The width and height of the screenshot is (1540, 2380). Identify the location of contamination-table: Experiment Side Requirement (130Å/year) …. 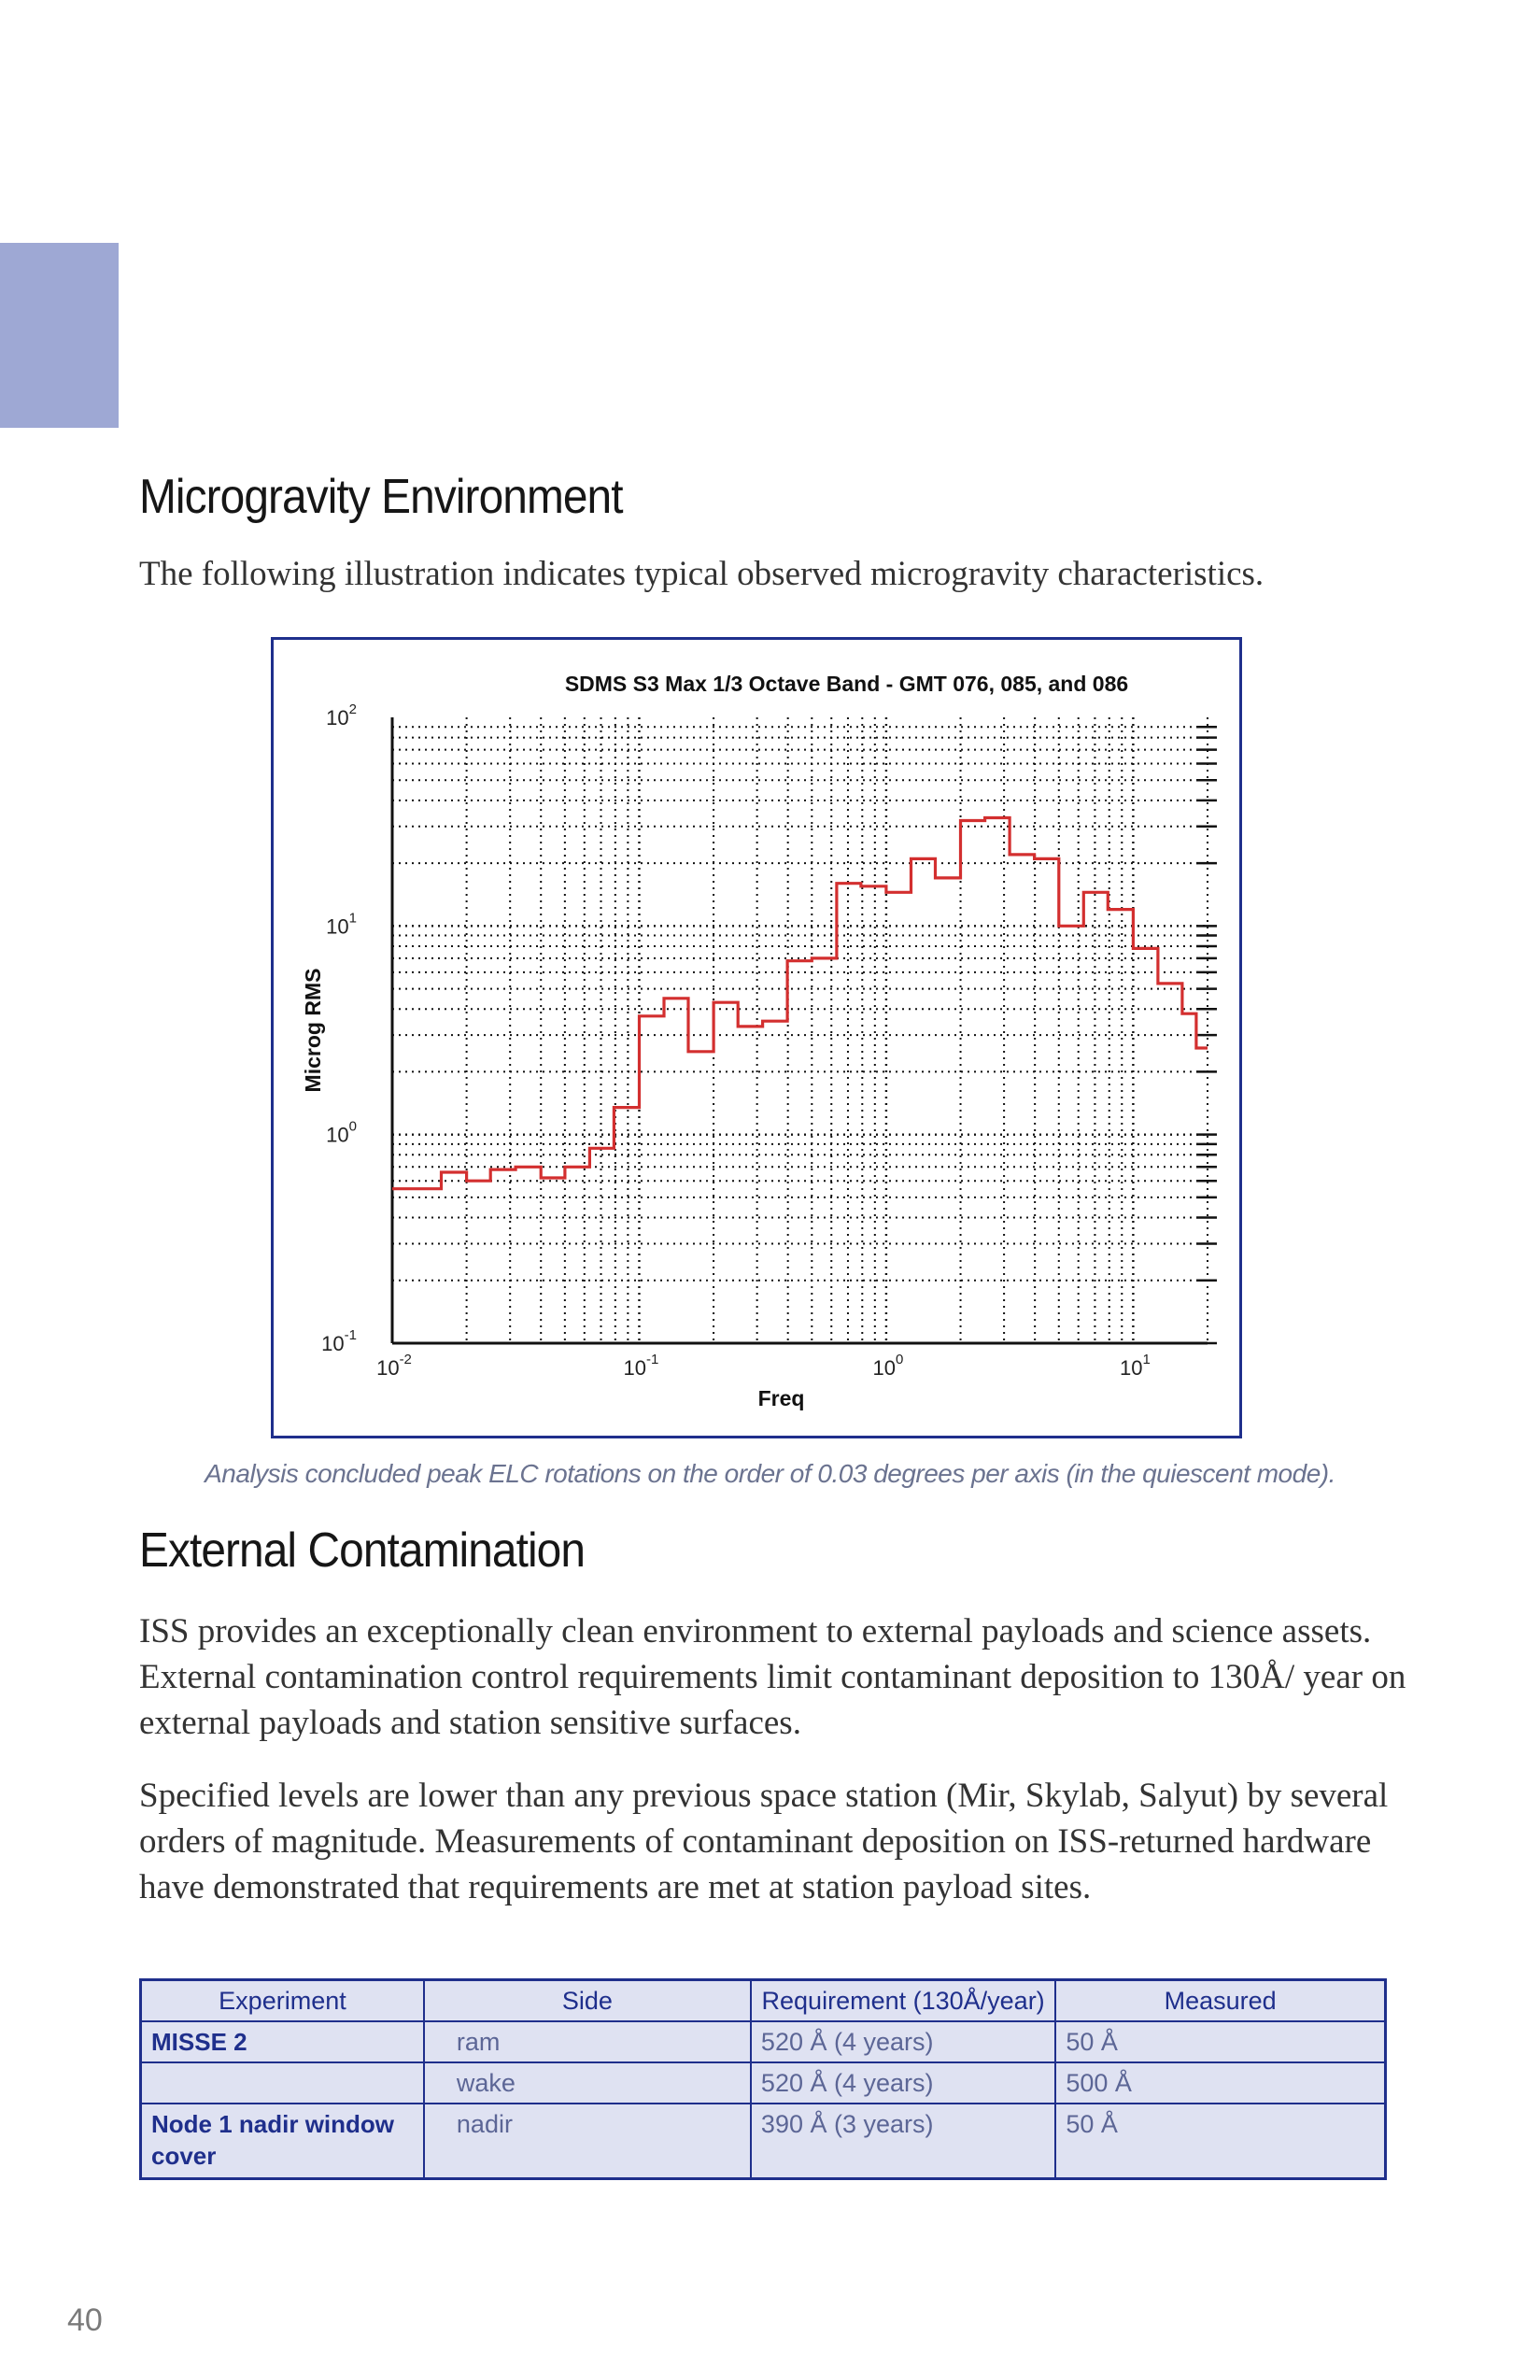
(763, 2079).